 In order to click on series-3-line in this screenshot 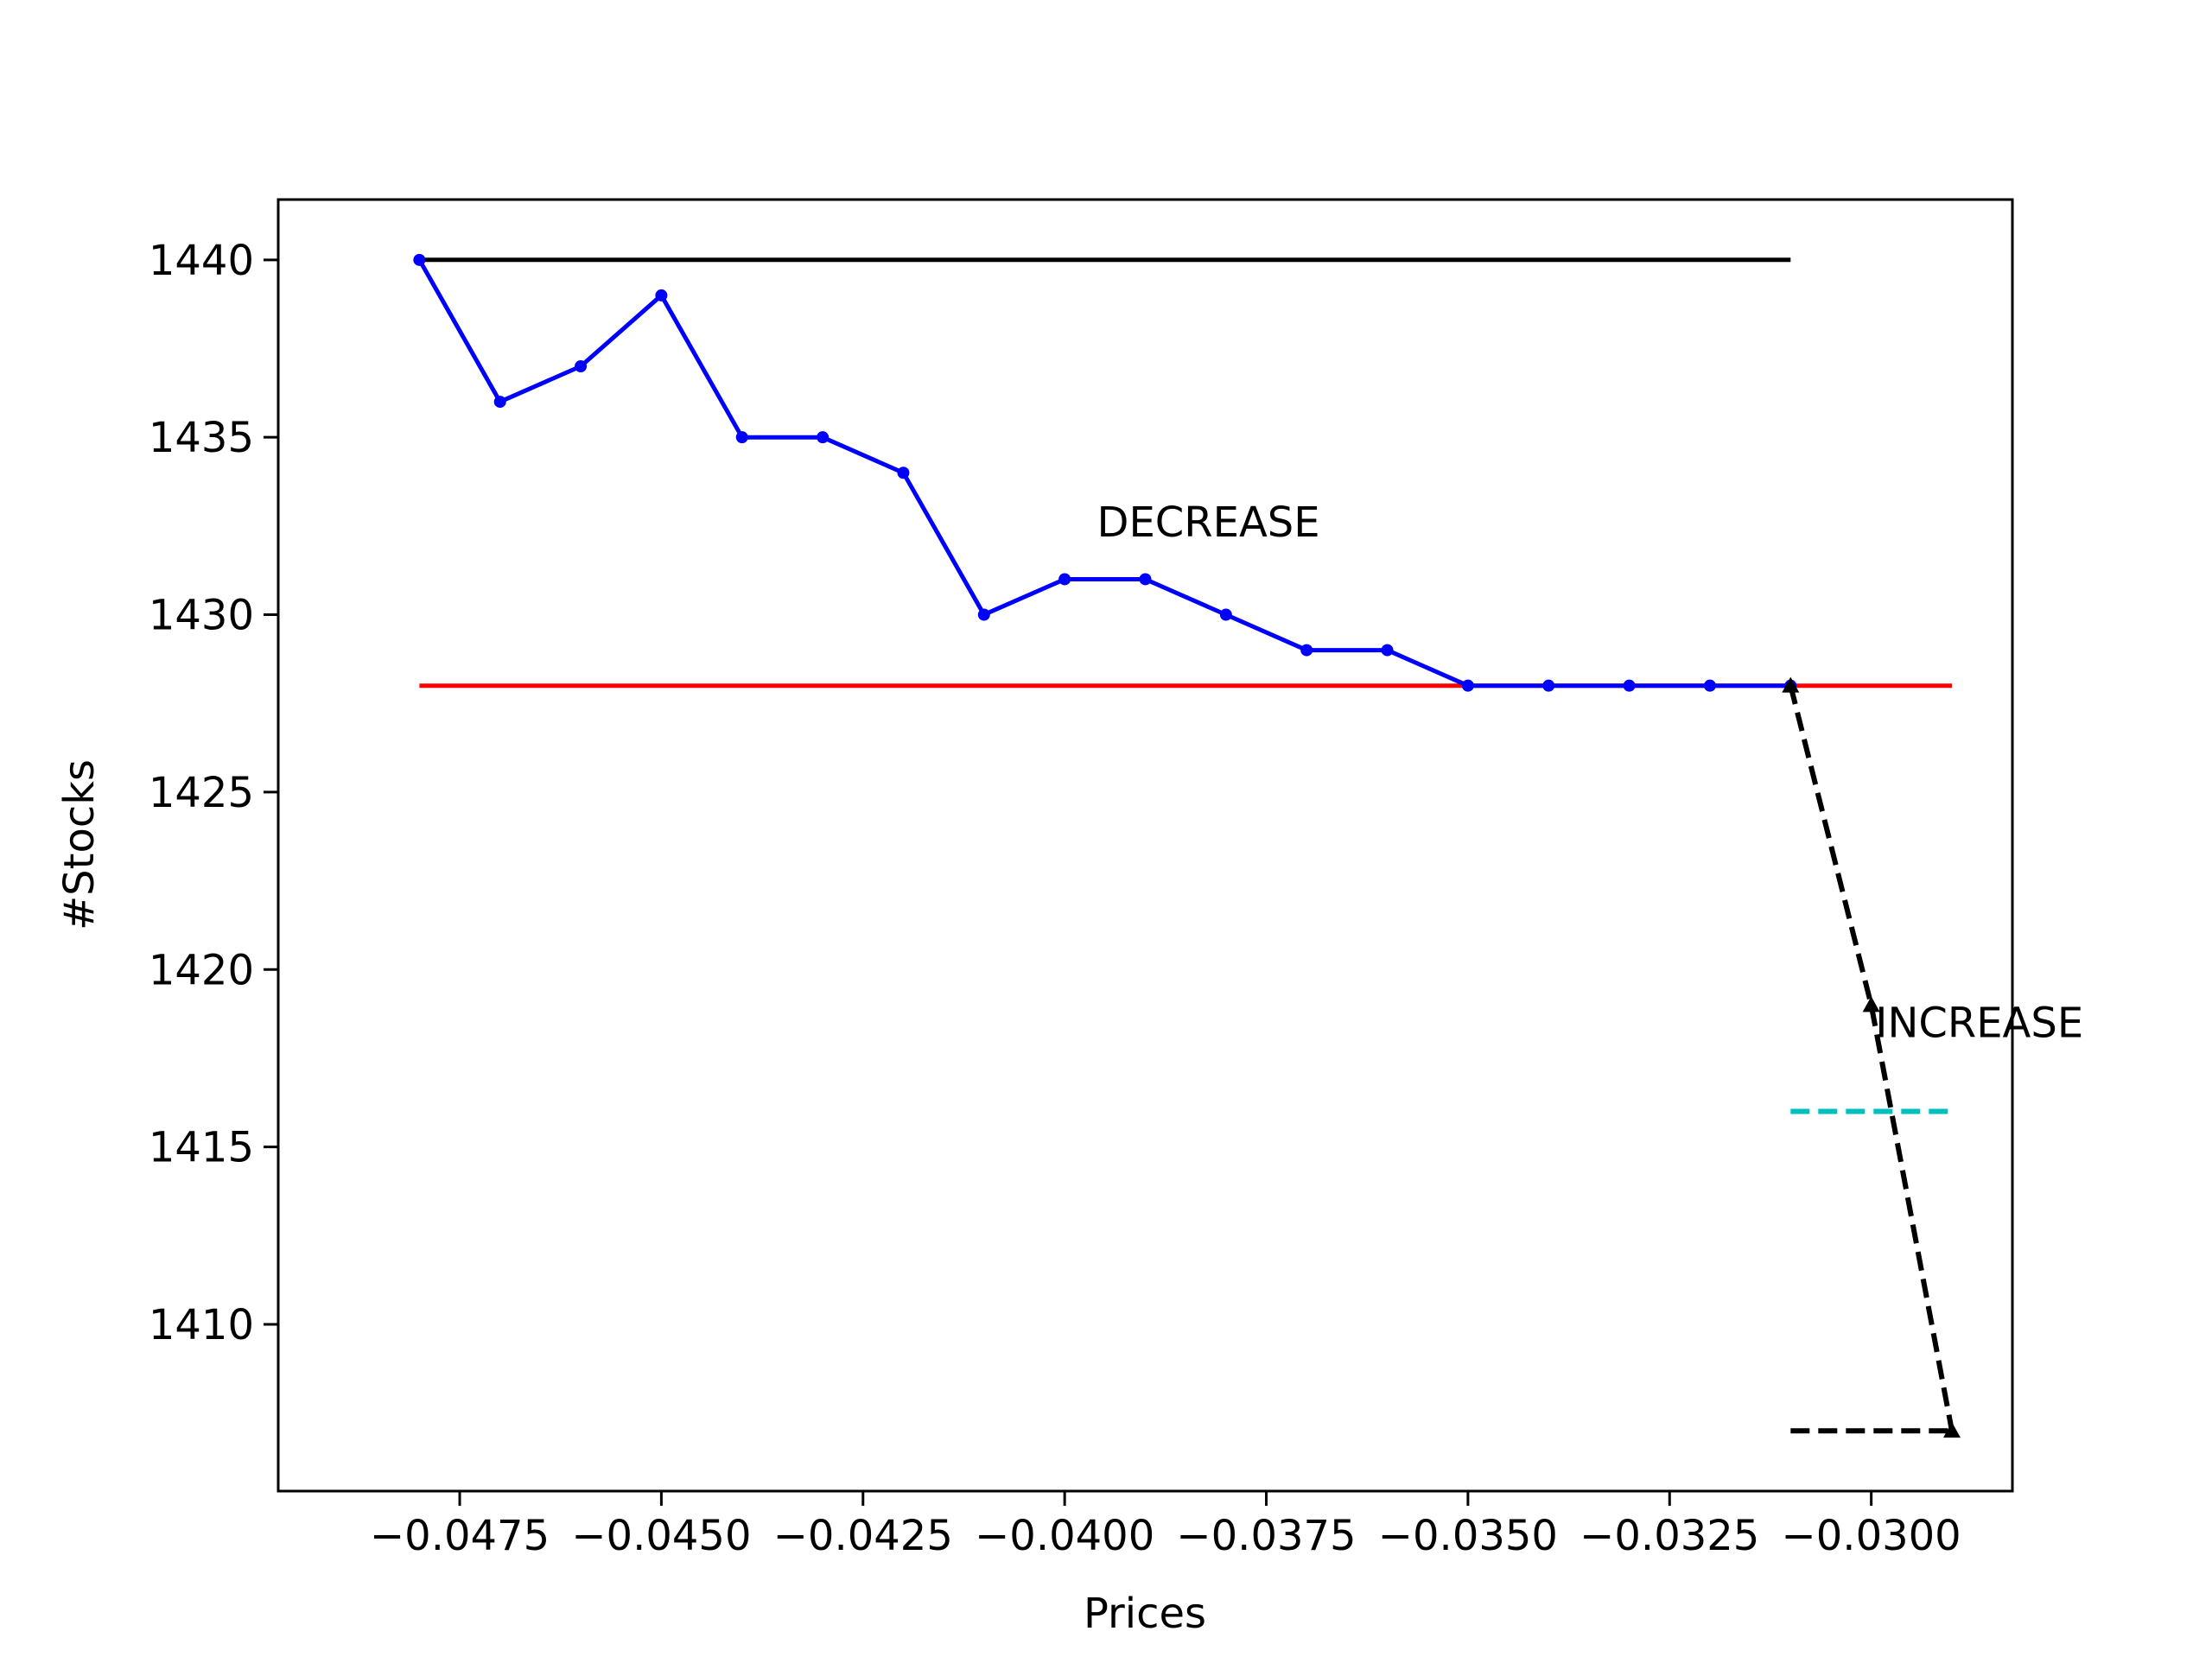, I will do `click(1871, 1058)`.